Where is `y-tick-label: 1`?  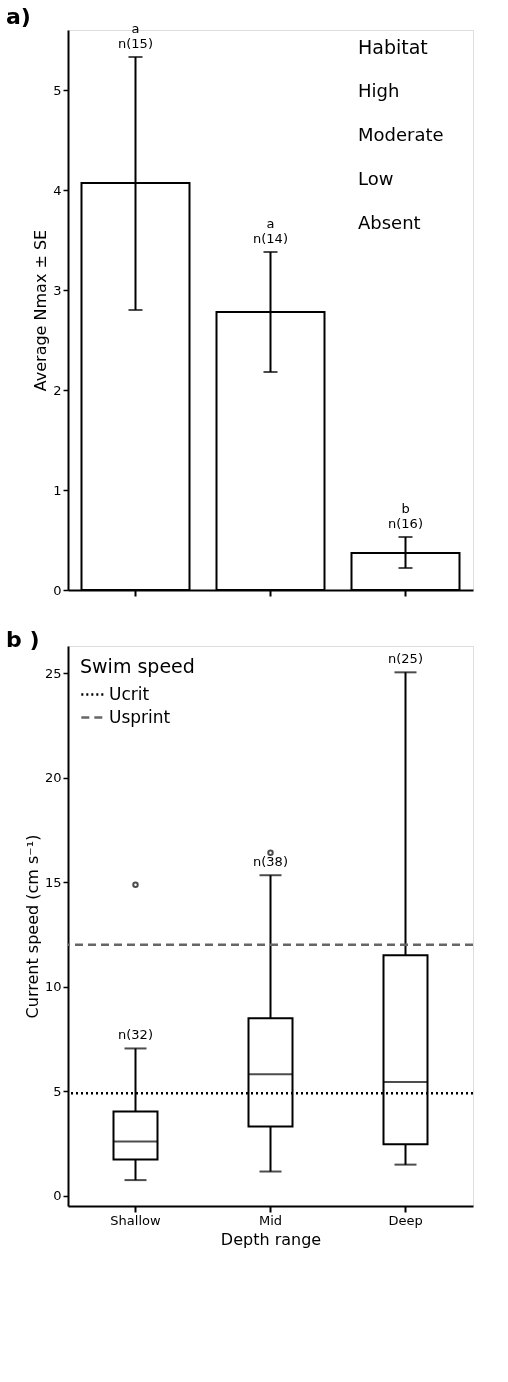 y-tick-label: 1 is located at coordinates (57, 490).